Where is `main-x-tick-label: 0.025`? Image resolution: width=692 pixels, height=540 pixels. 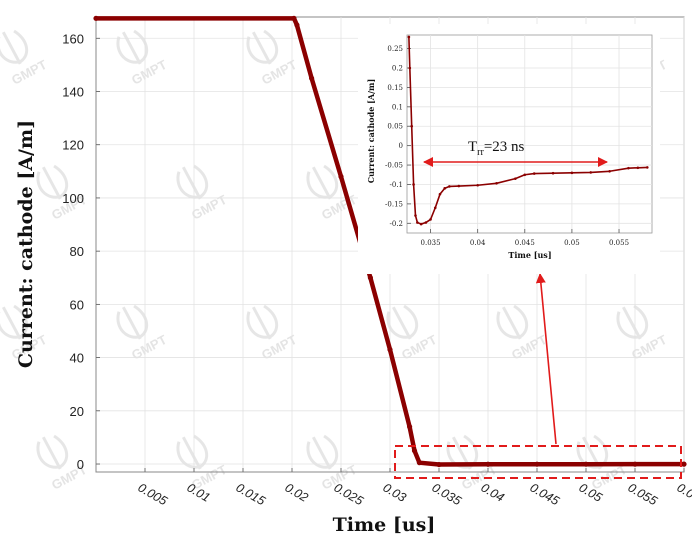
main-x-tick-label: 0.025 is located at coordinates (349, 494).